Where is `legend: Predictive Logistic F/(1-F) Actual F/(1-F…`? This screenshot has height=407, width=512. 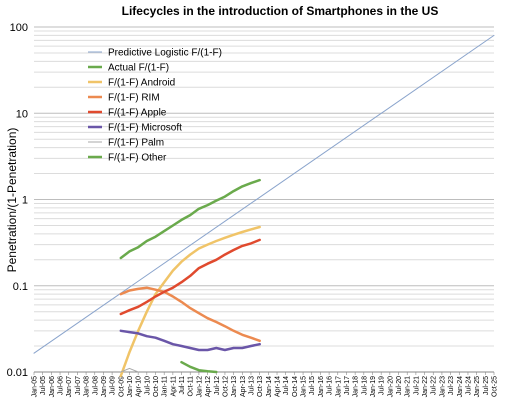 legend: Predictive Logistic F/(1-F) Actual F/(1-F… is located at coordinates (155, 106).